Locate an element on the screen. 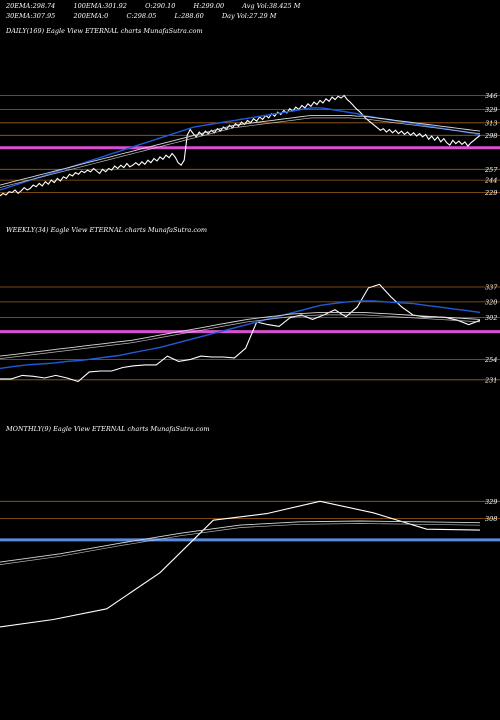 The image size is (500, 720). daily-ema-slow-line is located at coordinates (240, 150).